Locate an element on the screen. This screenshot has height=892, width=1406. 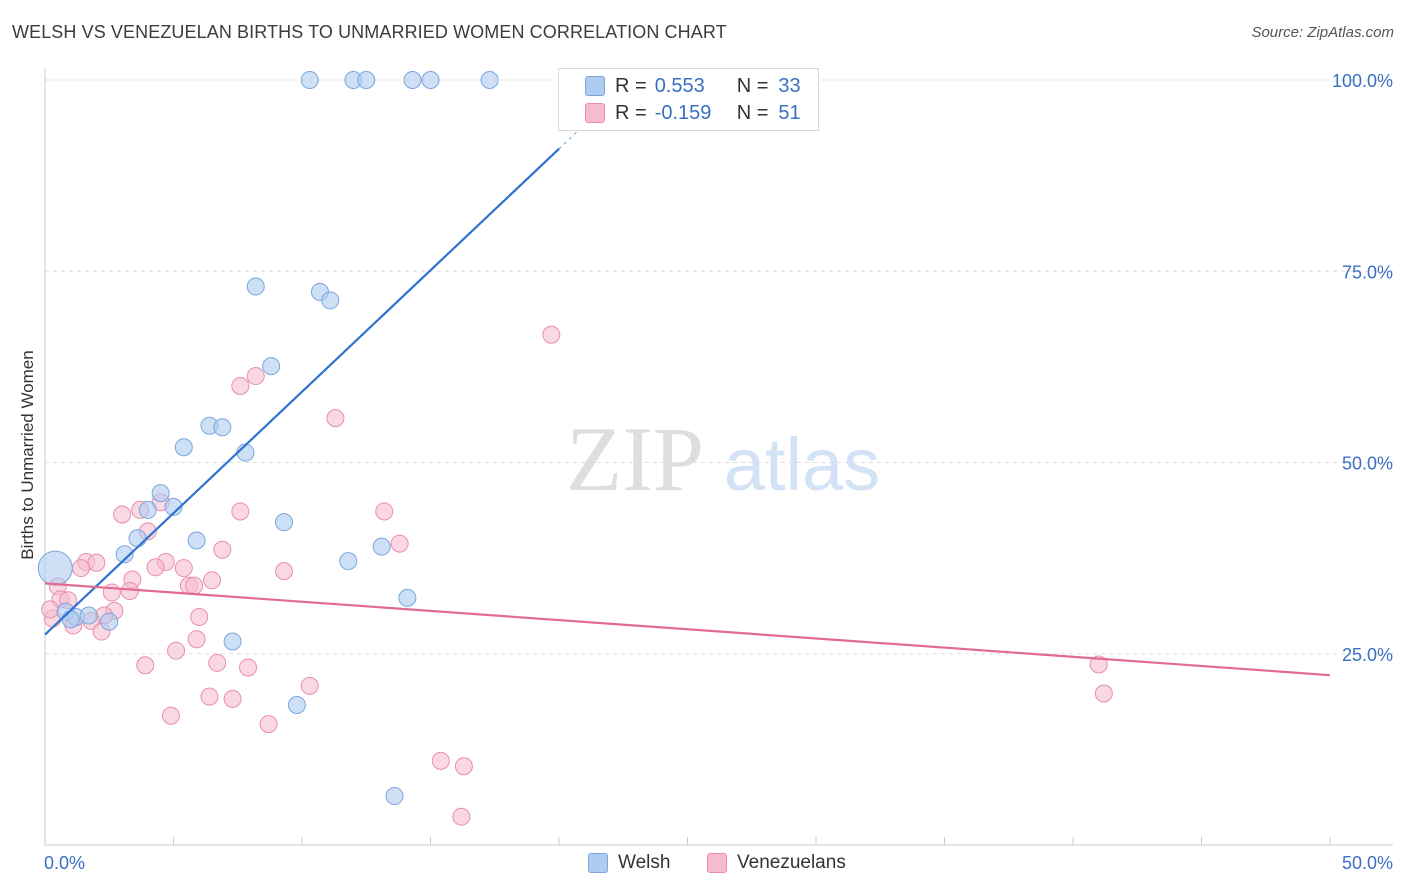
x-tick-label: 50.0% is located at coordinates (1367, 863).